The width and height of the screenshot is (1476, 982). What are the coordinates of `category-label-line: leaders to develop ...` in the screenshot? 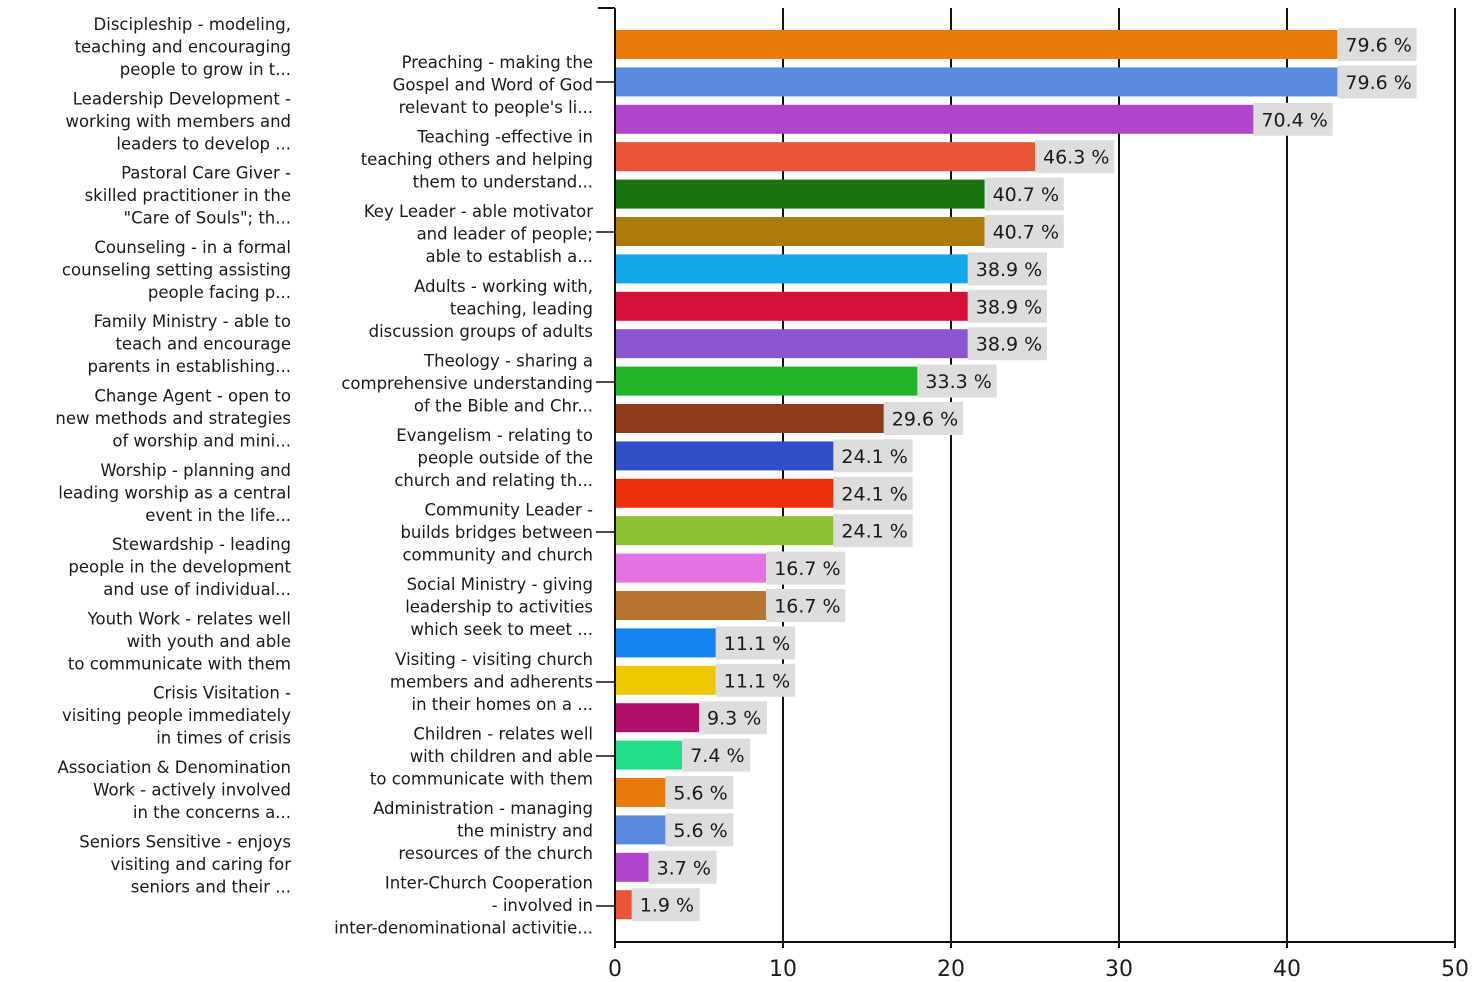 It's located at (203, 143).